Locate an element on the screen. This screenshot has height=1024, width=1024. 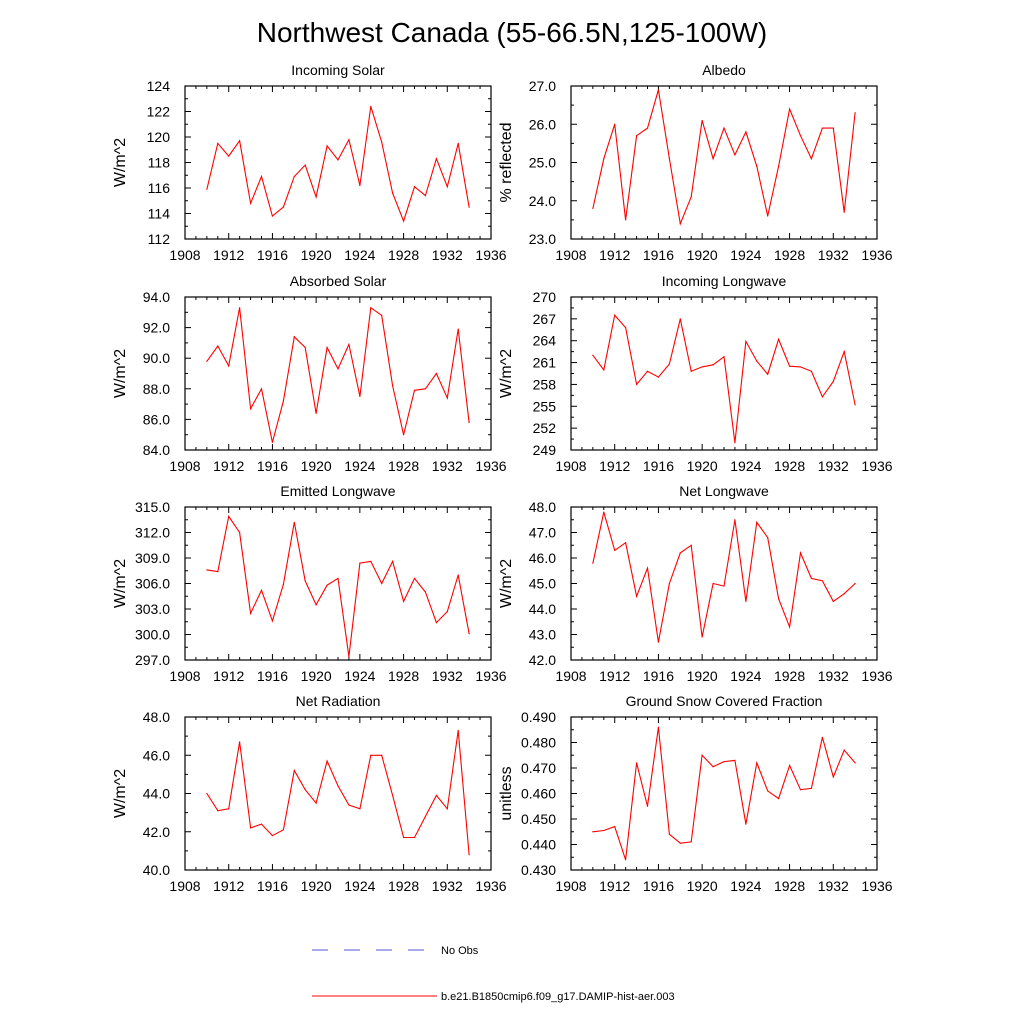
y-axis-label: unitless is located at coordinates (506, 793).